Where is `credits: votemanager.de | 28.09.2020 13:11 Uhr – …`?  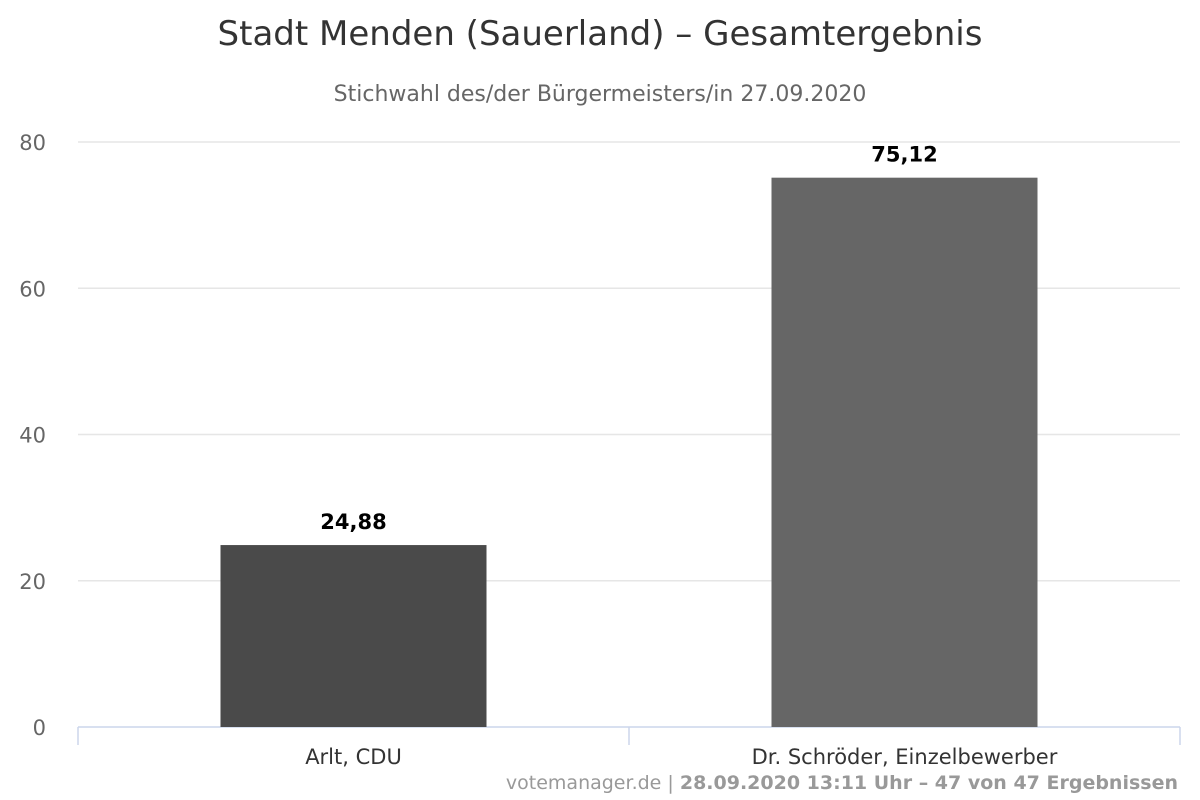
credits: votemanager.de | 28.09.2020 13:11 Uhr – … is located at coordinates (842, 783).